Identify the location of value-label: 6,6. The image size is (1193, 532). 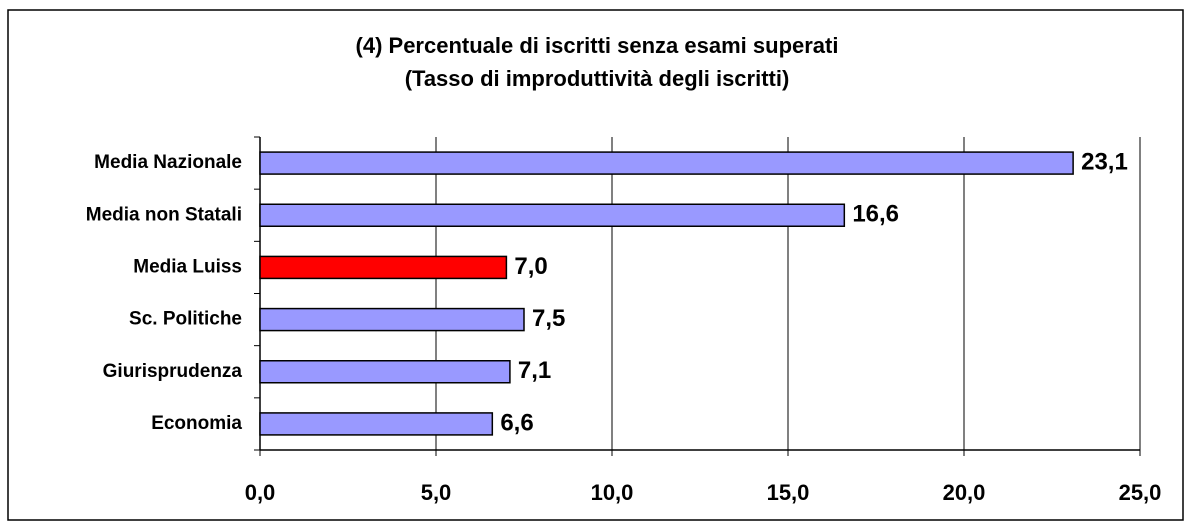
(516, 422).